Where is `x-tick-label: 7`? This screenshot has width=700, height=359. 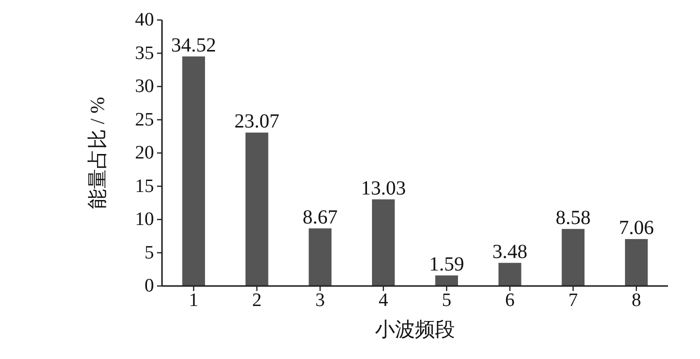 x-tick-label: 7 is located at coordinates (573, 300).